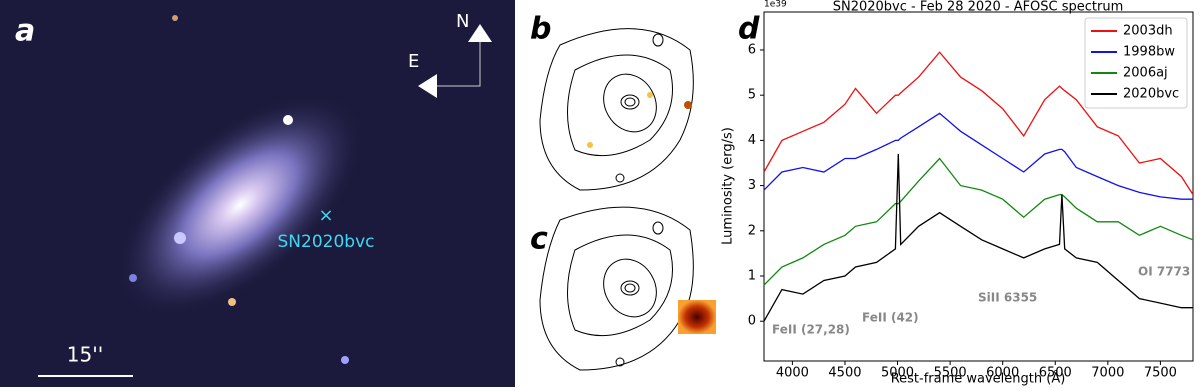 The height and width of the screenshot is (391, 1200). Describe the element at coordinates (775, 5) in the screenshot. I see `y-multiplier: 1e39` at that location.